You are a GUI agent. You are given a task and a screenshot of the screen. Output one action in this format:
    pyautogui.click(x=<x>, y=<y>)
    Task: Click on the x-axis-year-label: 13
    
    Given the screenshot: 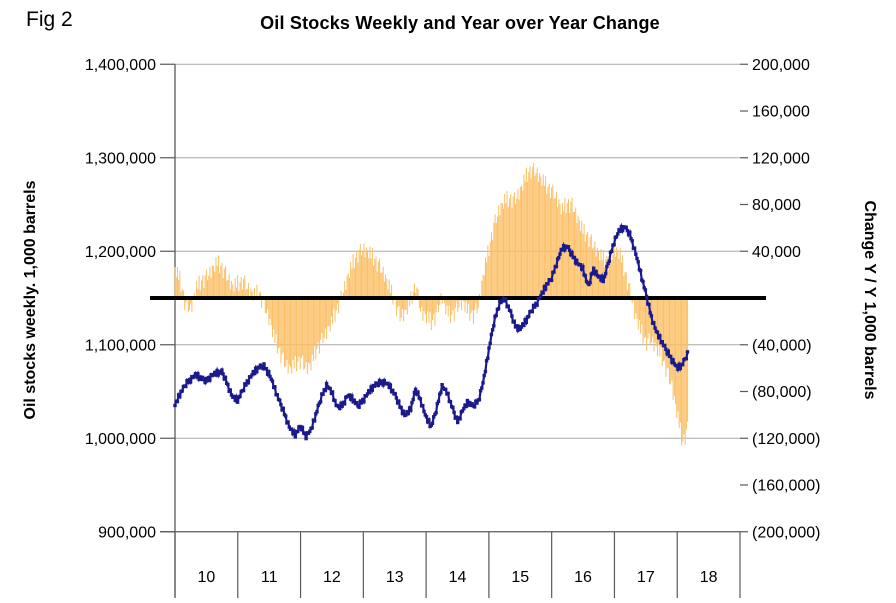 What is the action you would take?
    pyautogui.click(x=395, y=577)
    